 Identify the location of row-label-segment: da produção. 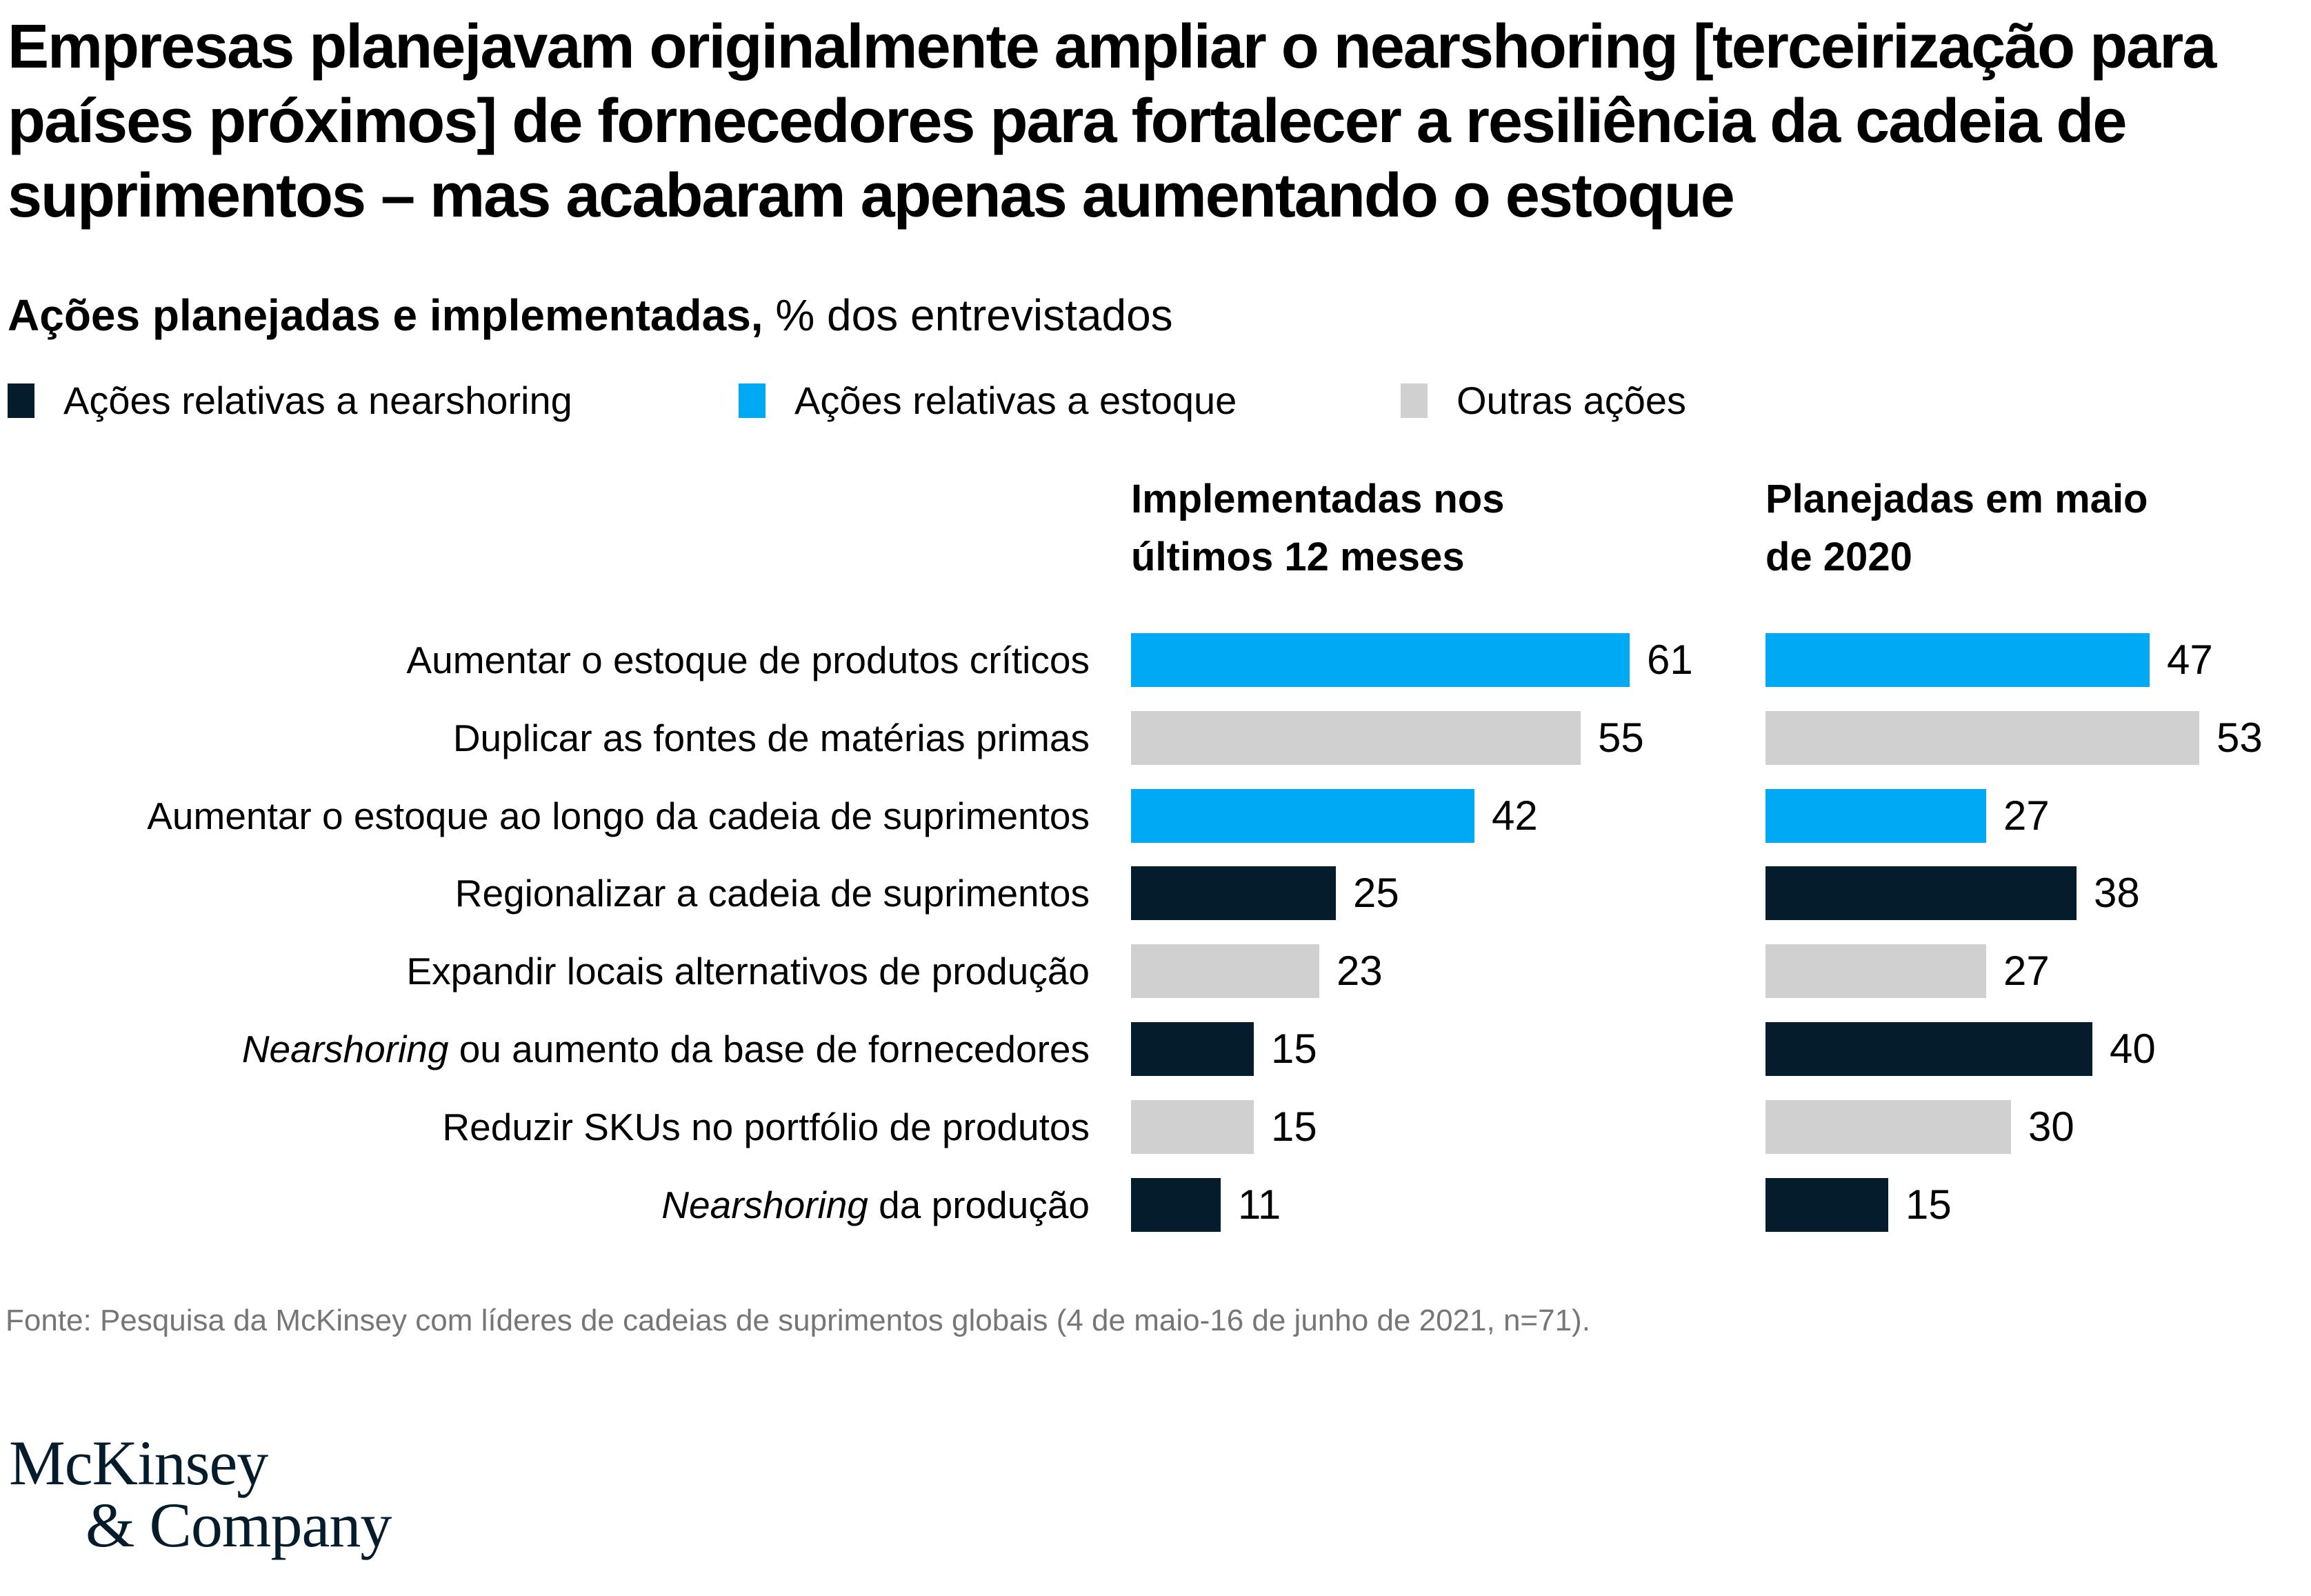
(979, 1205).